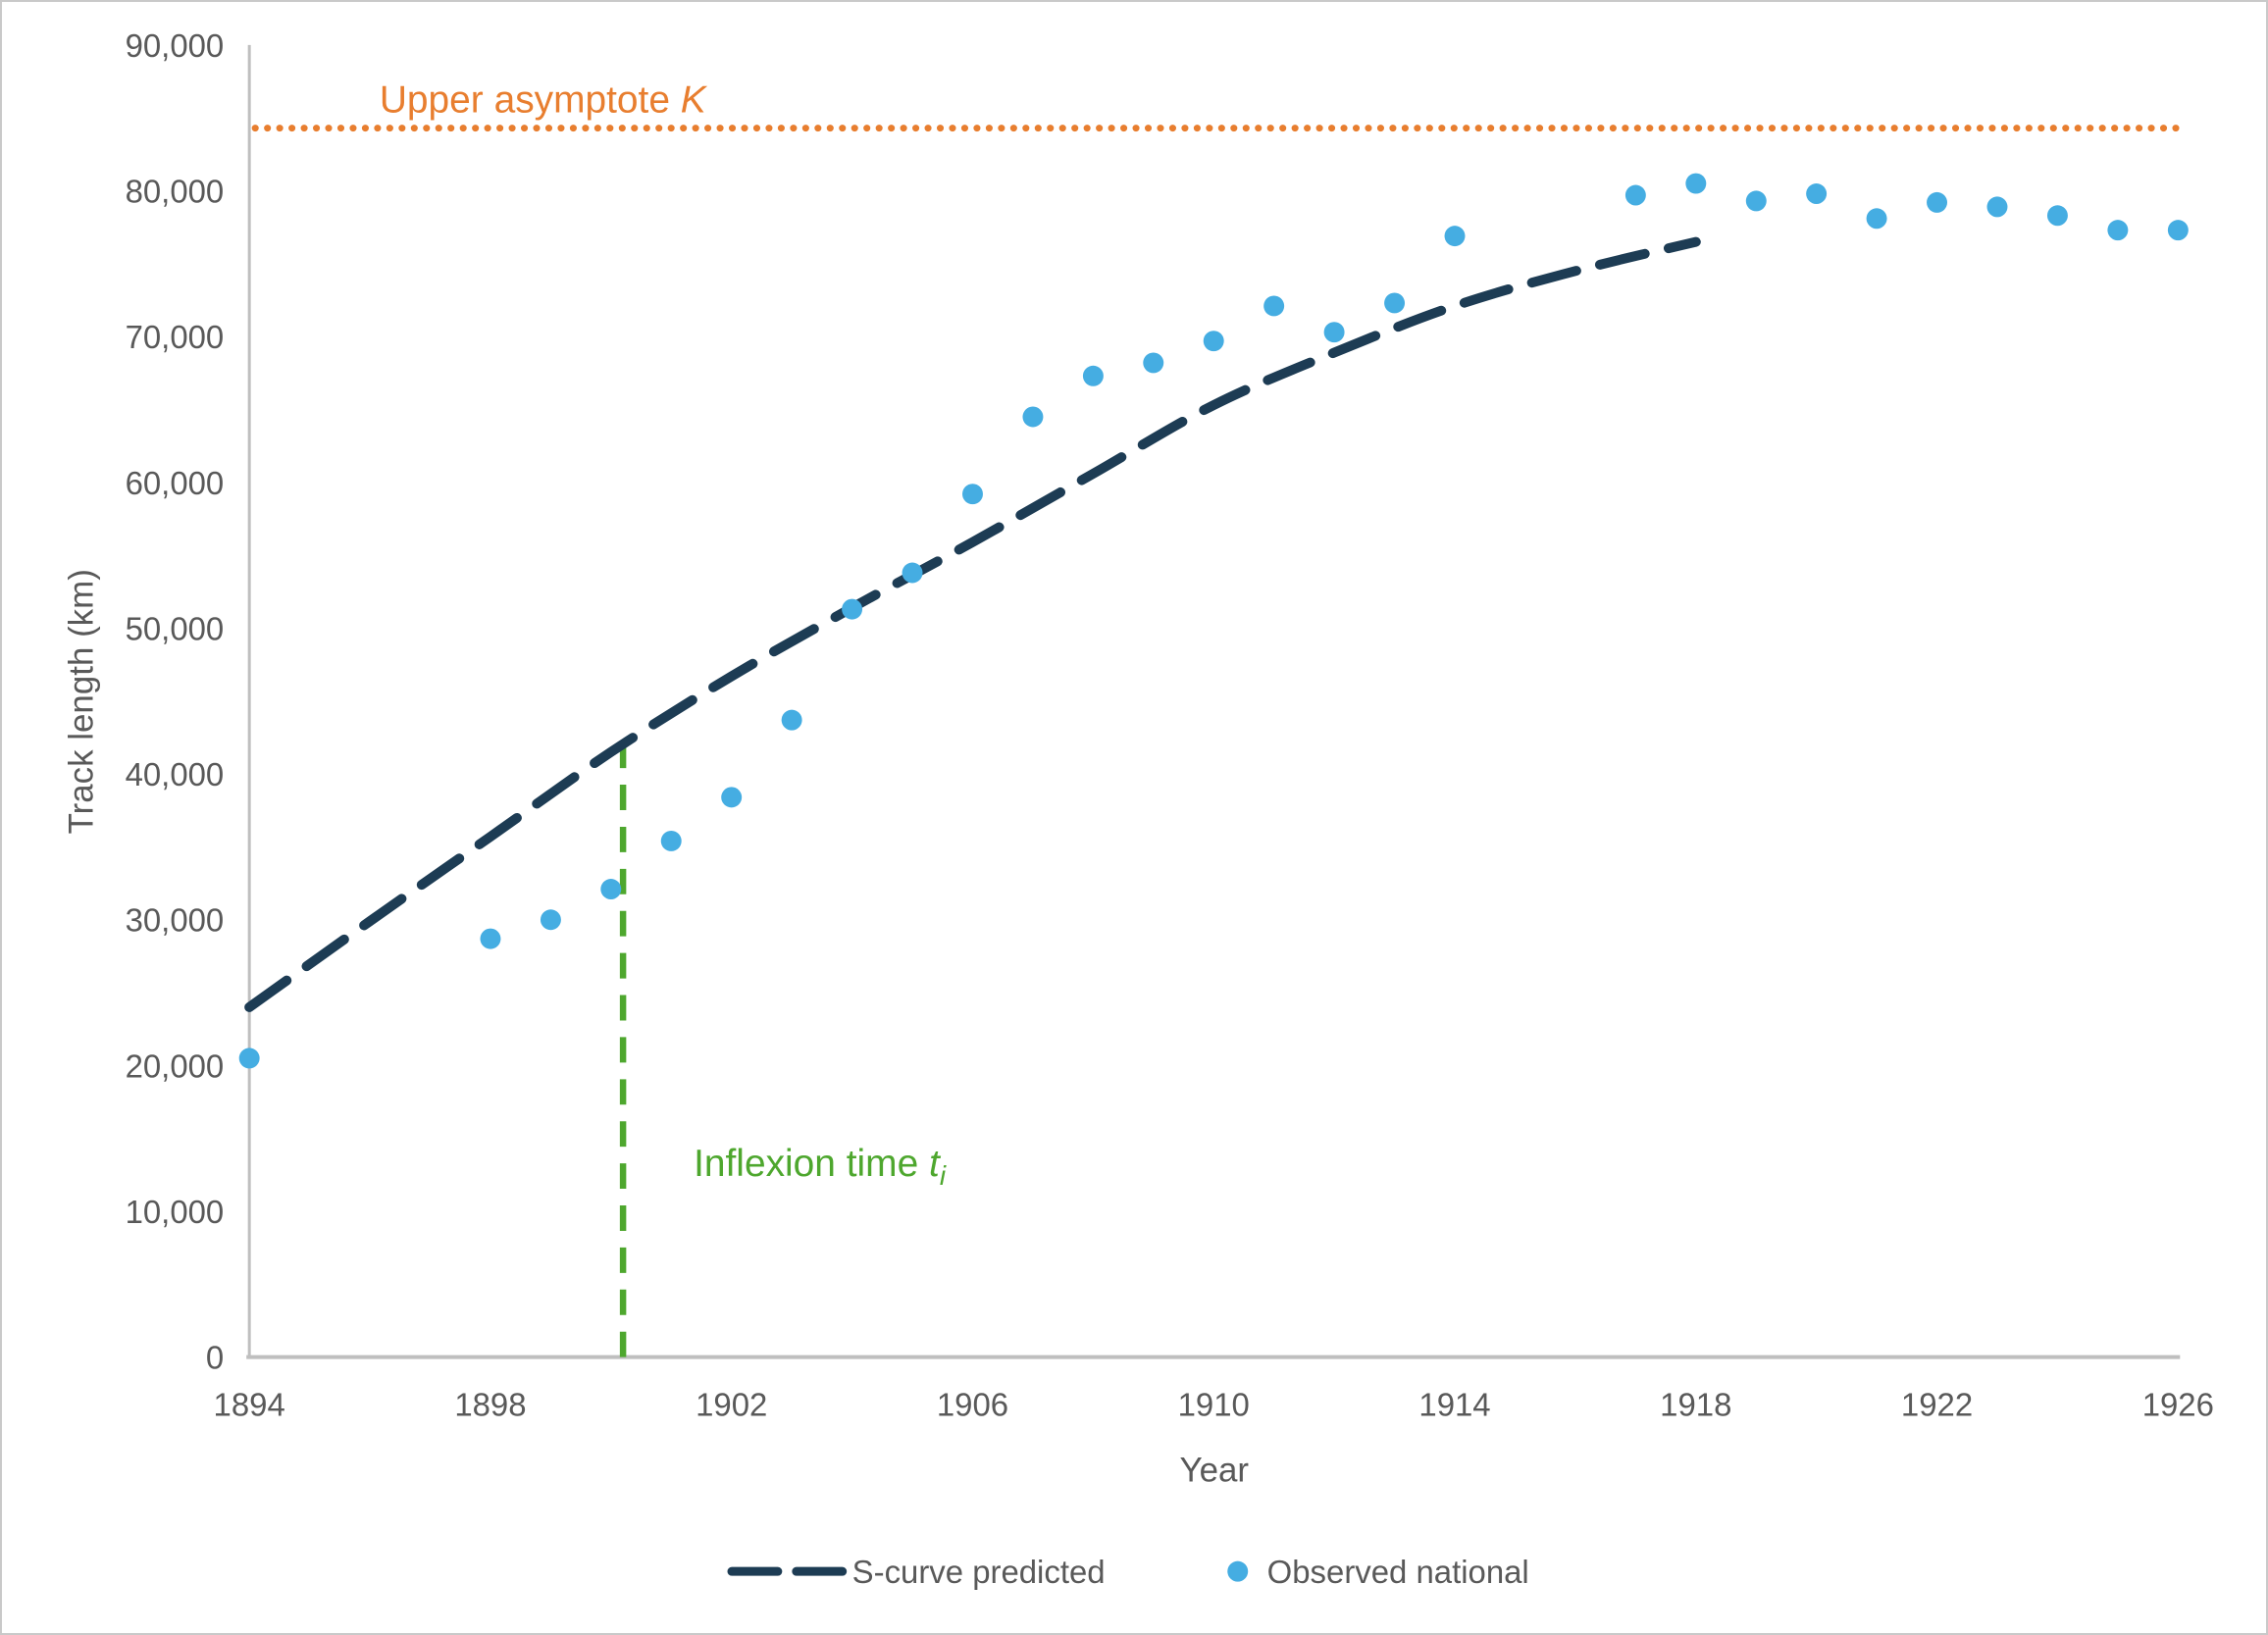  Describe the element at coordinates (973, 1405) in the screenshot. I see `x-tick-label: 1906` at that location.